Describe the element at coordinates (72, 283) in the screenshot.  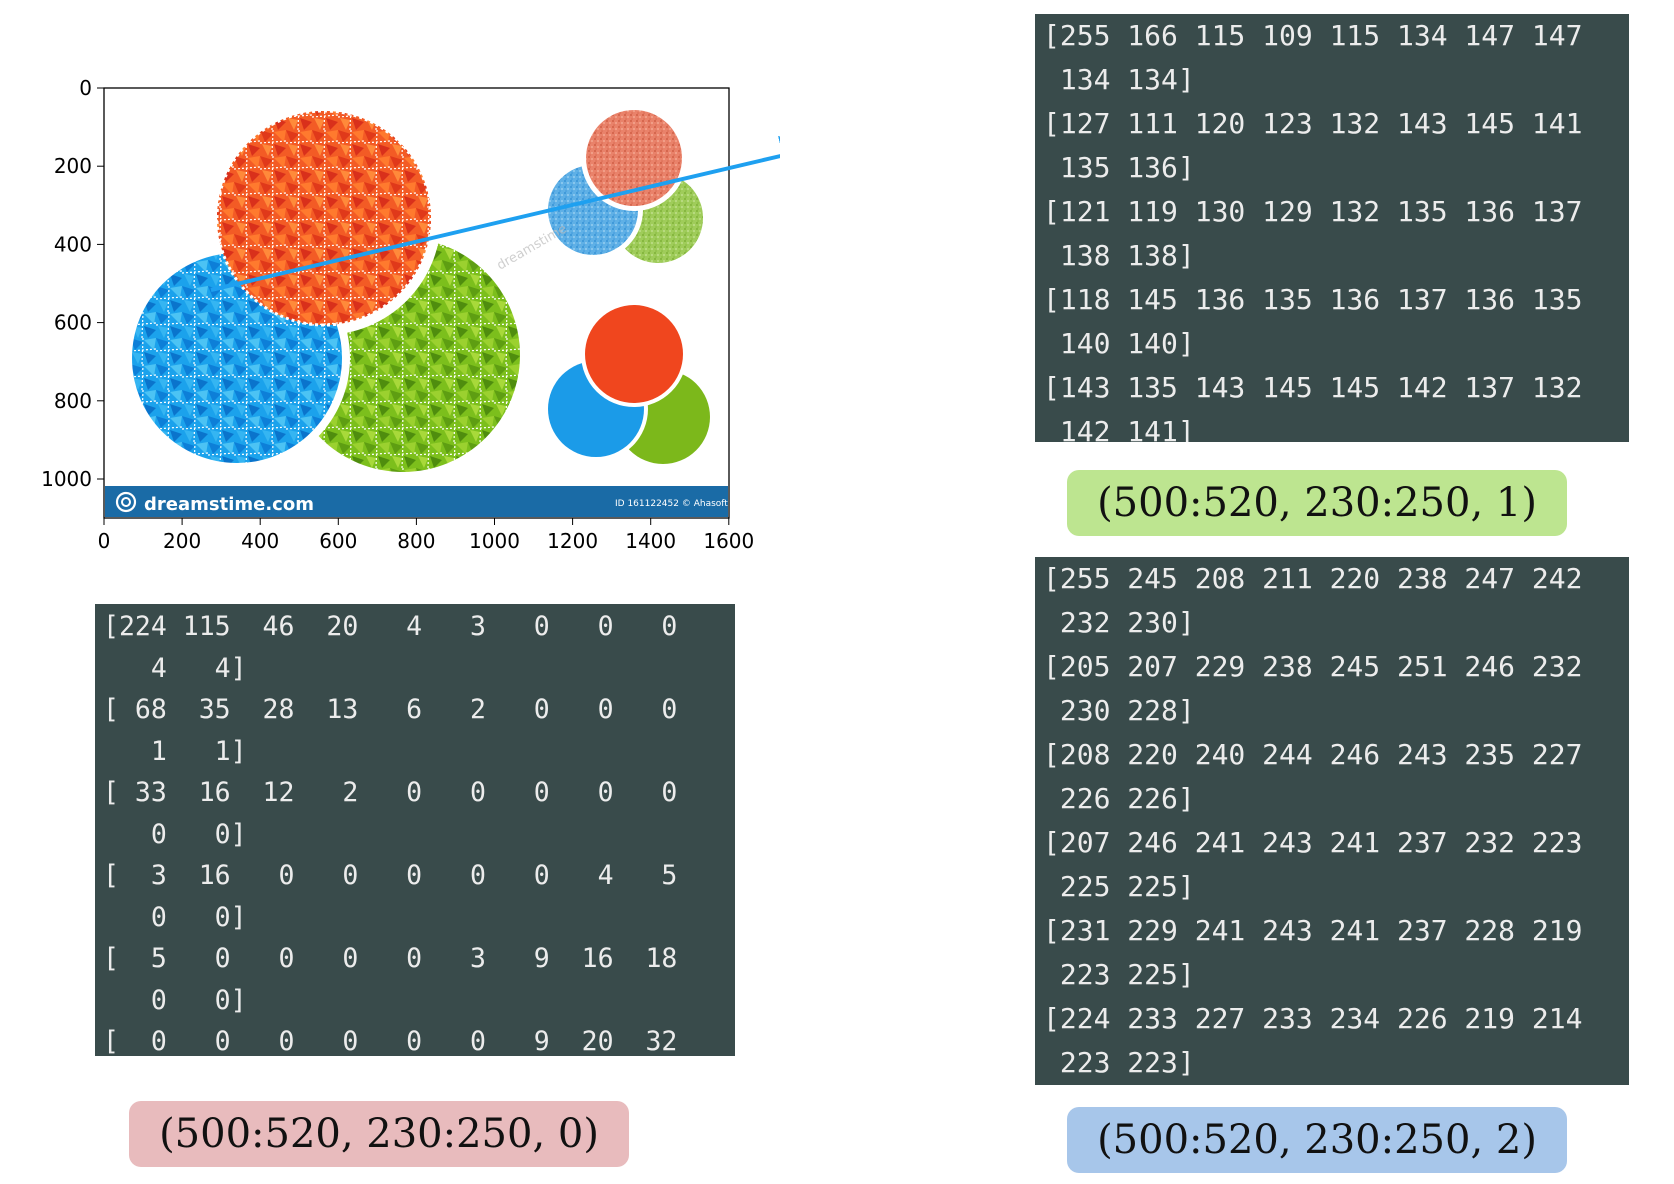
I see `y-axis: 0 200 400 600 800 1000` at that location.